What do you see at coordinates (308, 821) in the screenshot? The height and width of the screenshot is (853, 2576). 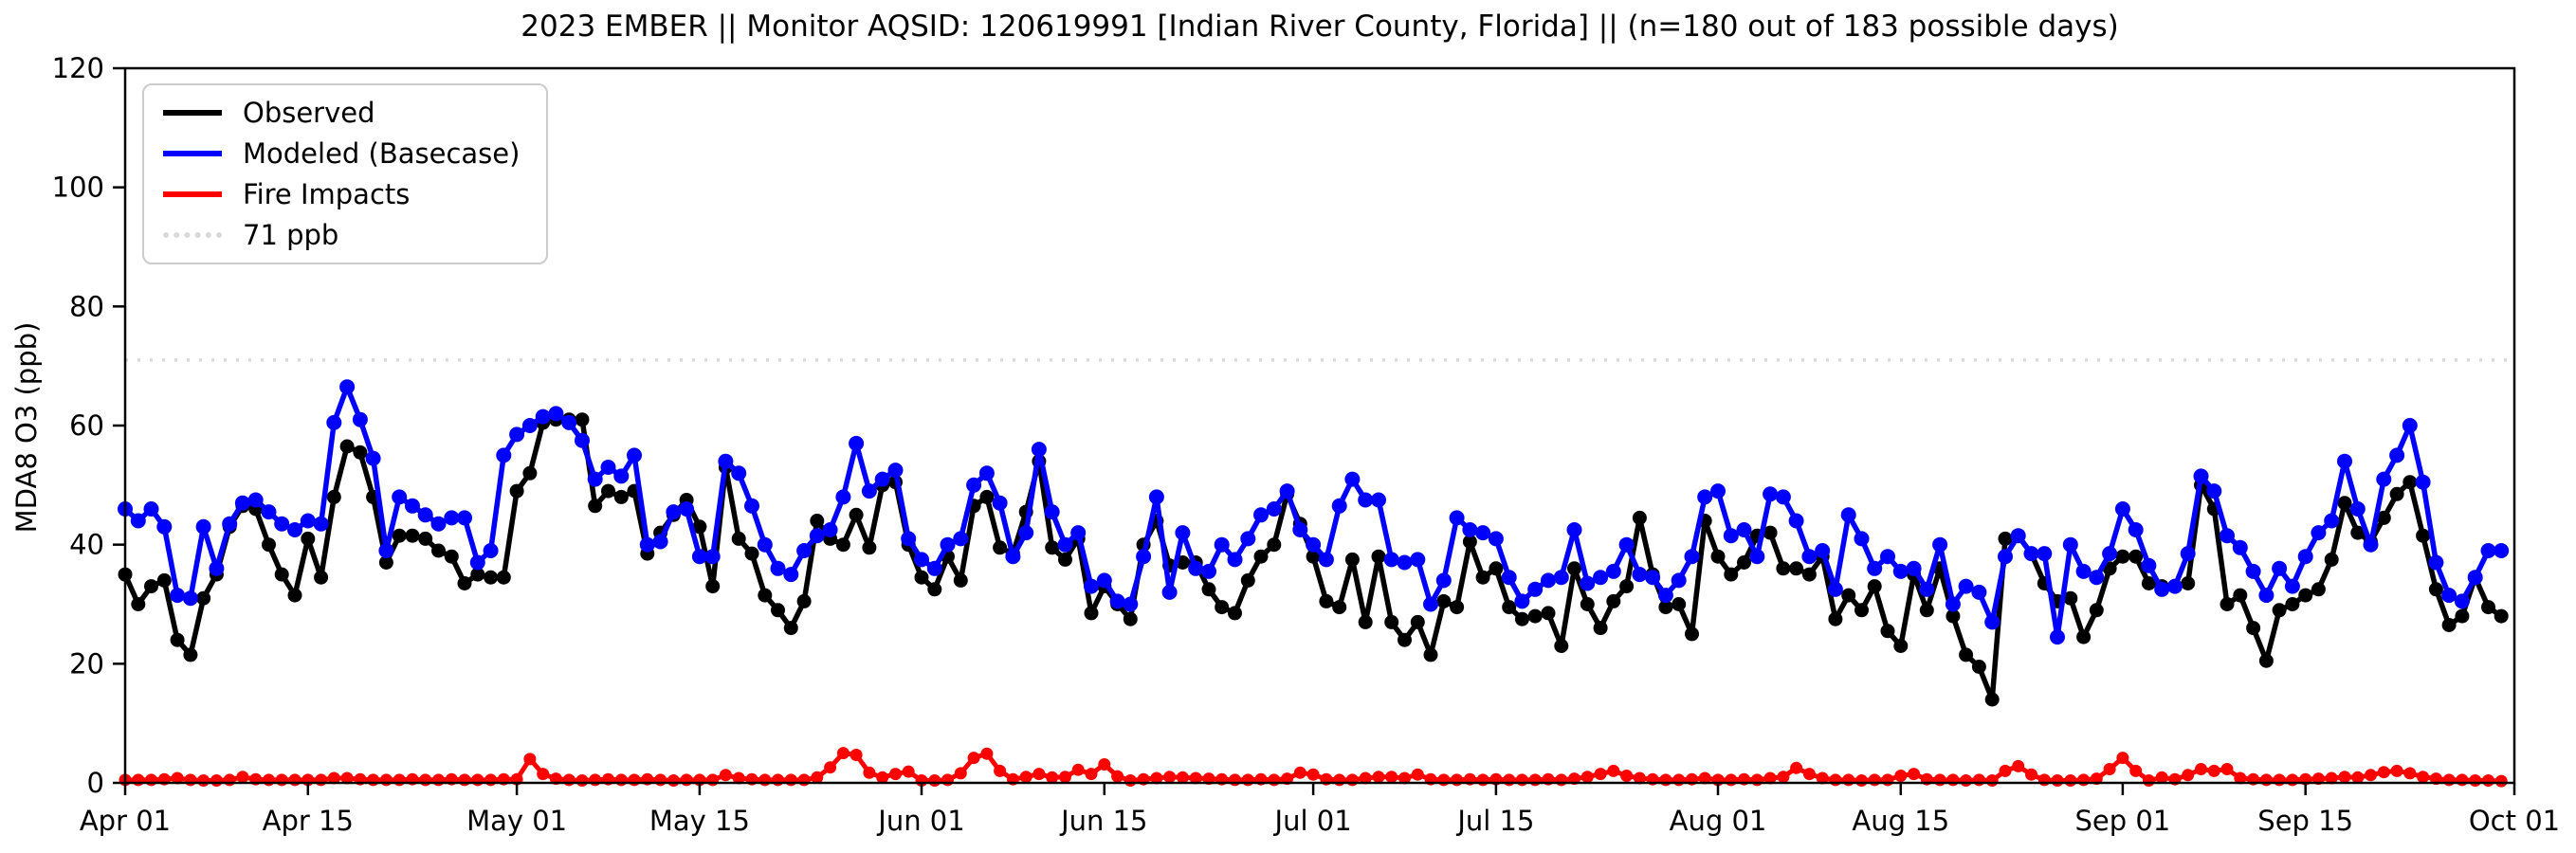 I see `svg-text: Apr 15` at bounding box center [308, 821].